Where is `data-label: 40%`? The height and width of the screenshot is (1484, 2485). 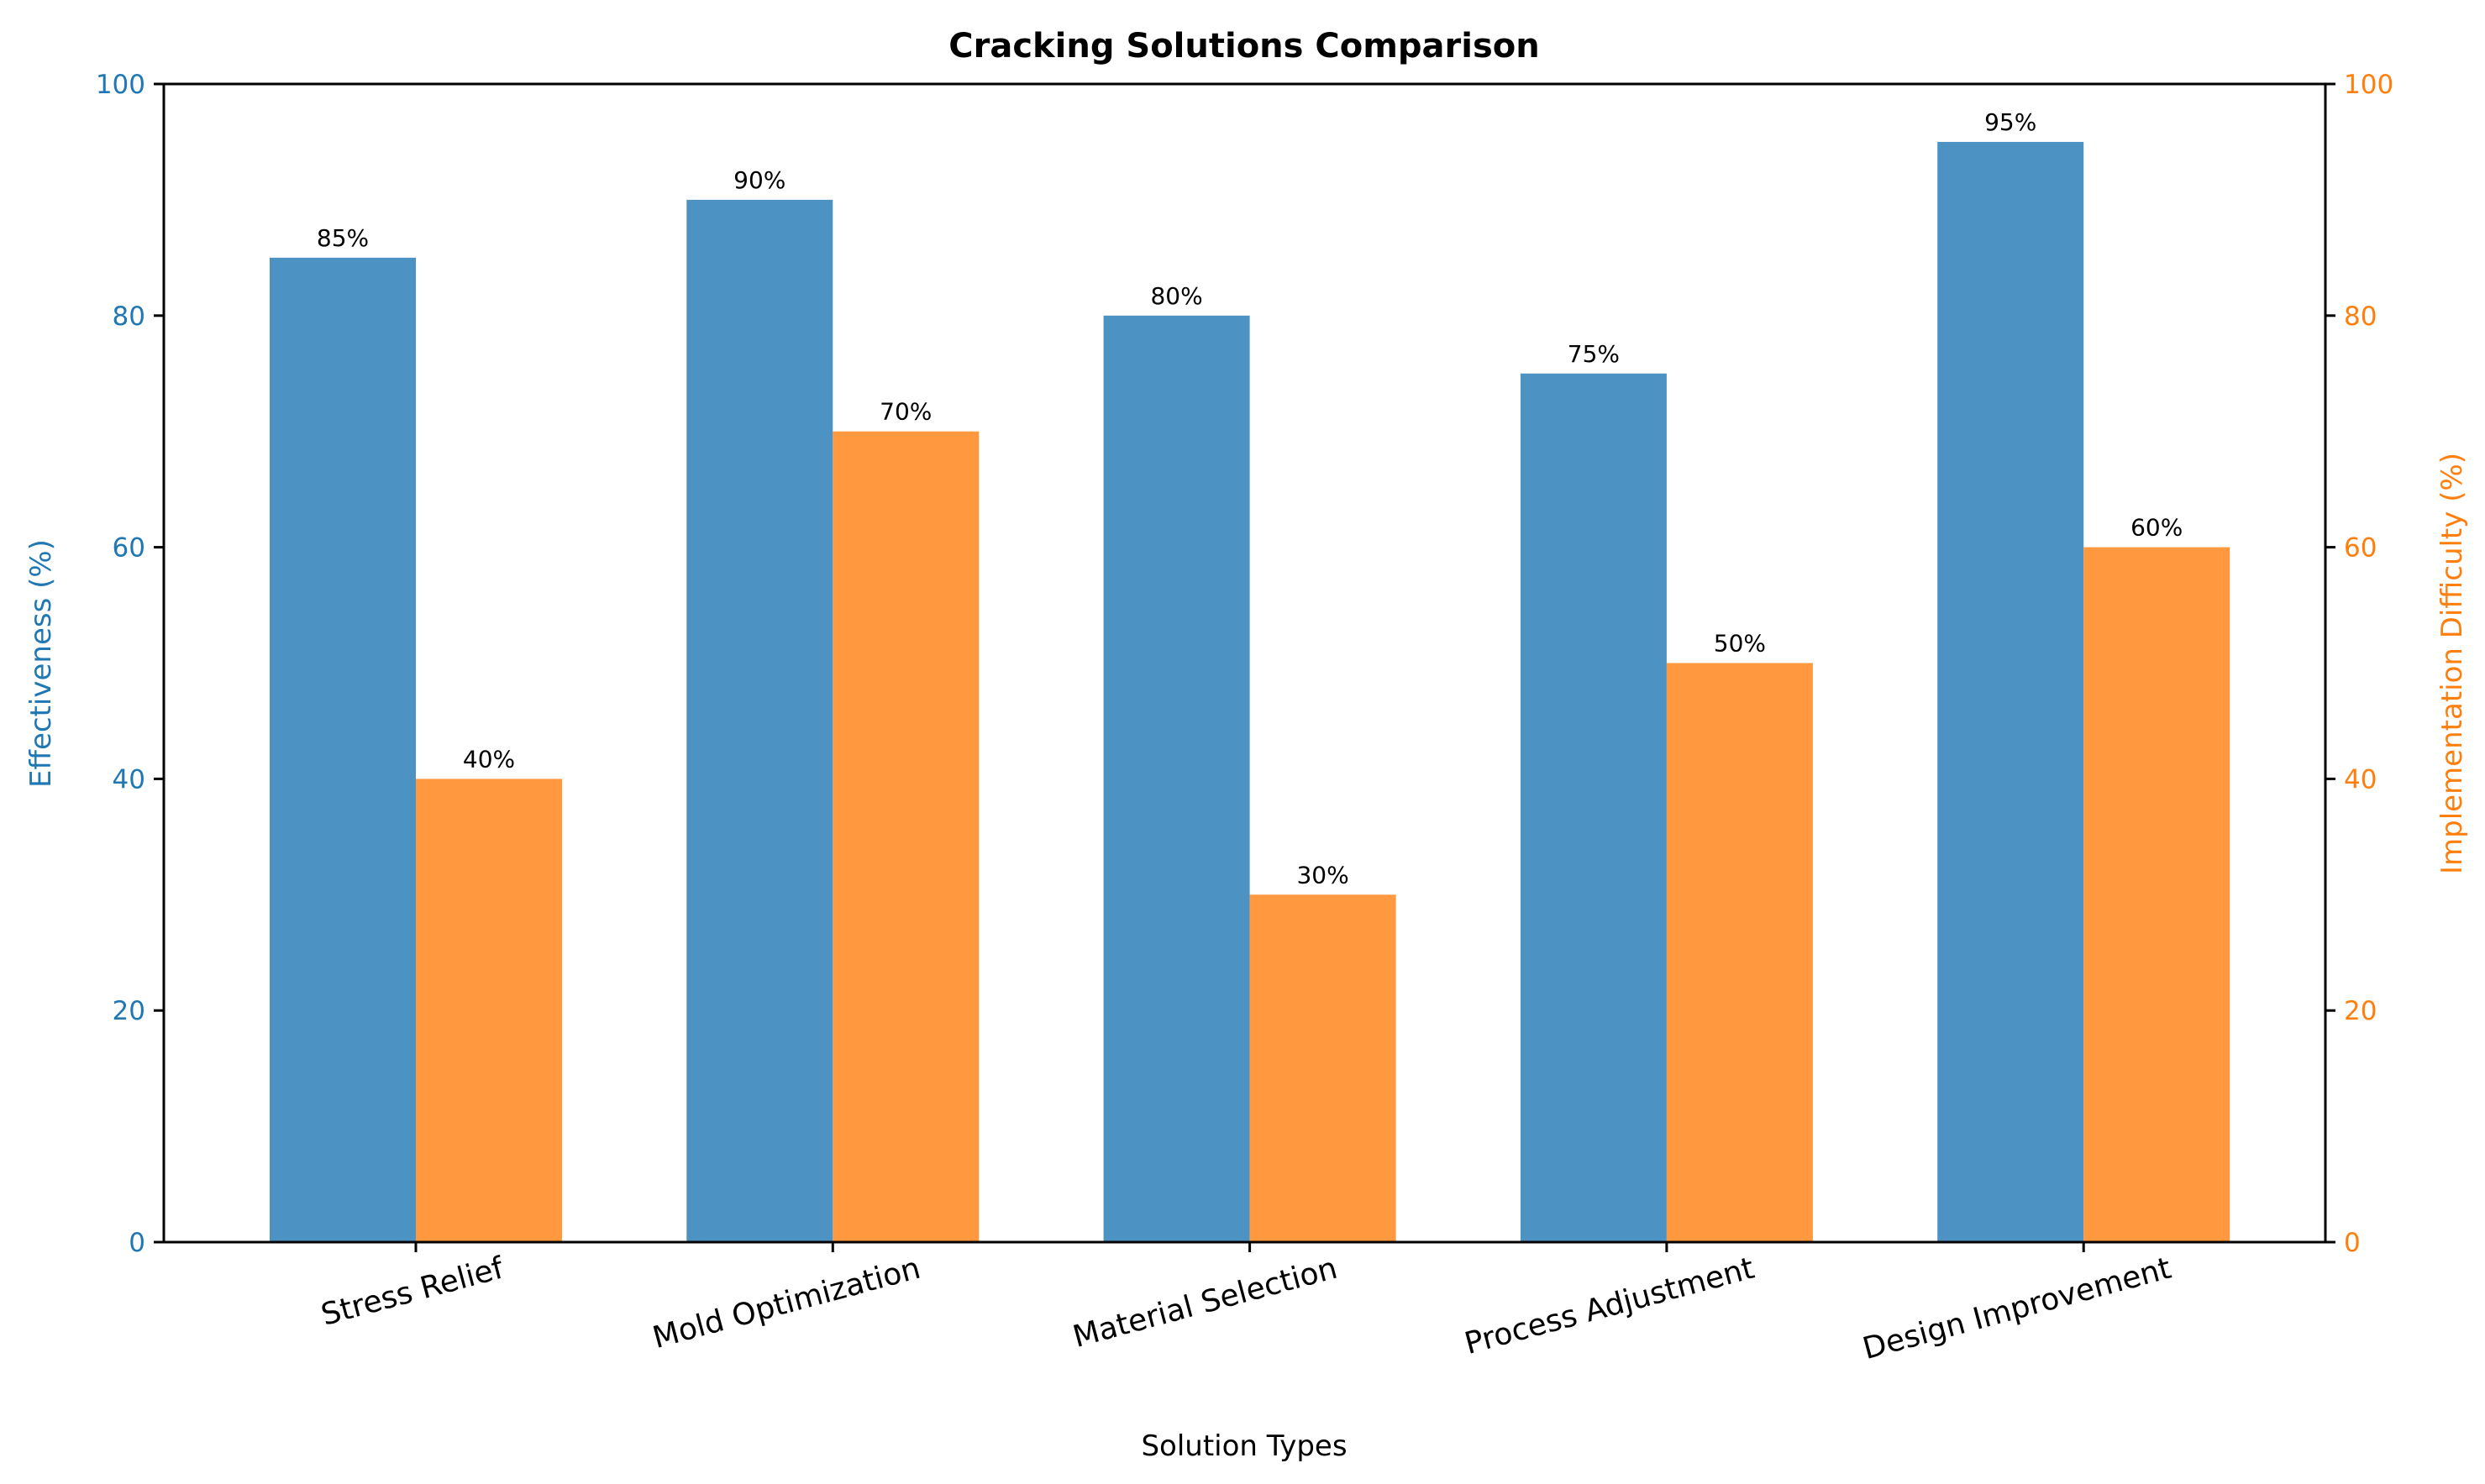 data-label: 40% is located at coordinates (489, 759).